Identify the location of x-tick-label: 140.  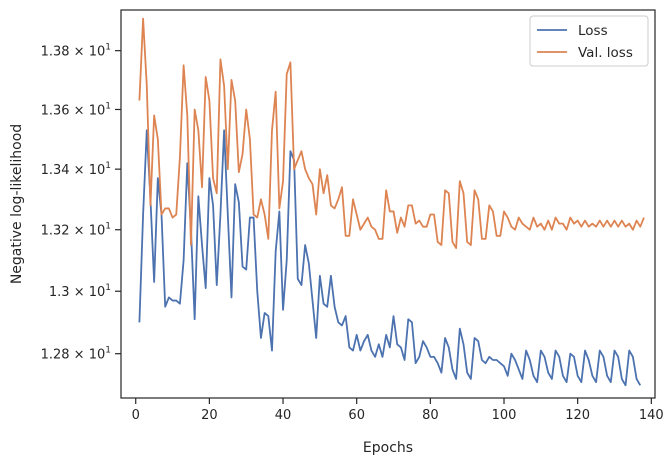
(651, 415).